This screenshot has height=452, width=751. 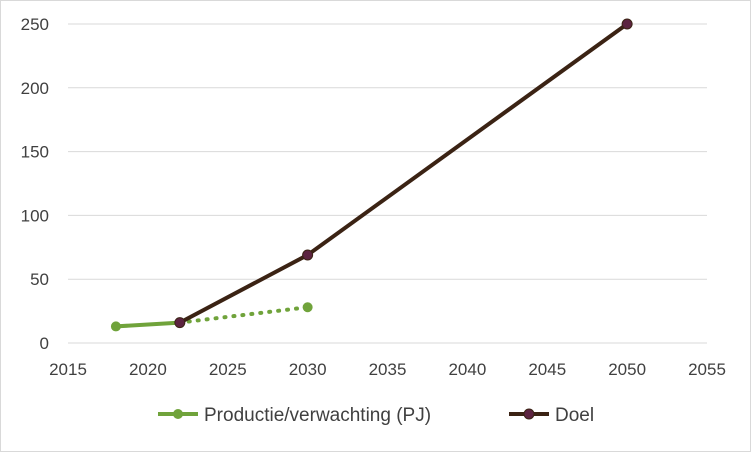 What do you see at coordinates (627, 369) in the screenshot?
I see `x-tick-label: 2050` at bounding box center [627, 369].